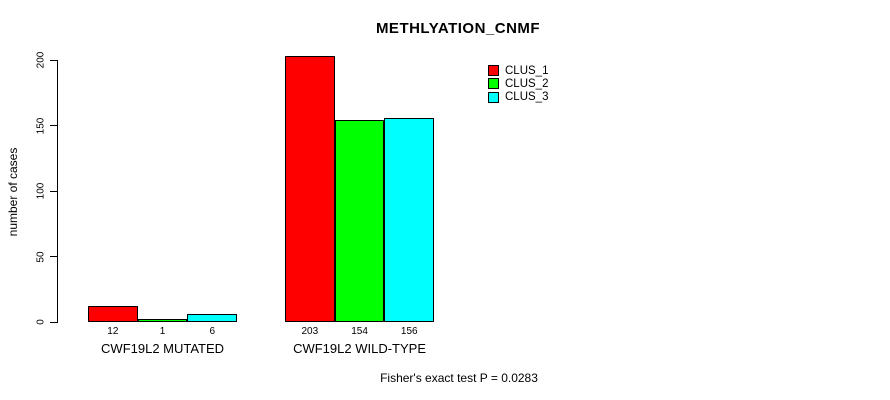  I want to click on bar-value-label: 203, so click(310, 331).